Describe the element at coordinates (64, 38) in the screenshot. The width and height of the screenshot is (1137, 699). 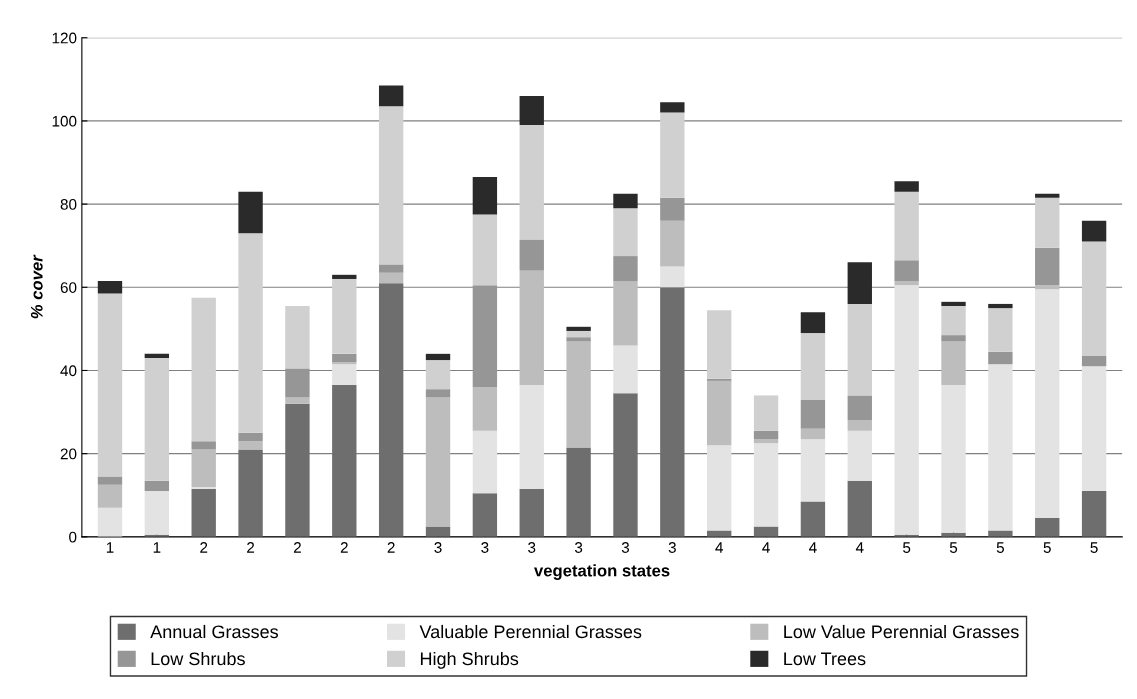
I see `y-tick-label: 120` at that location.